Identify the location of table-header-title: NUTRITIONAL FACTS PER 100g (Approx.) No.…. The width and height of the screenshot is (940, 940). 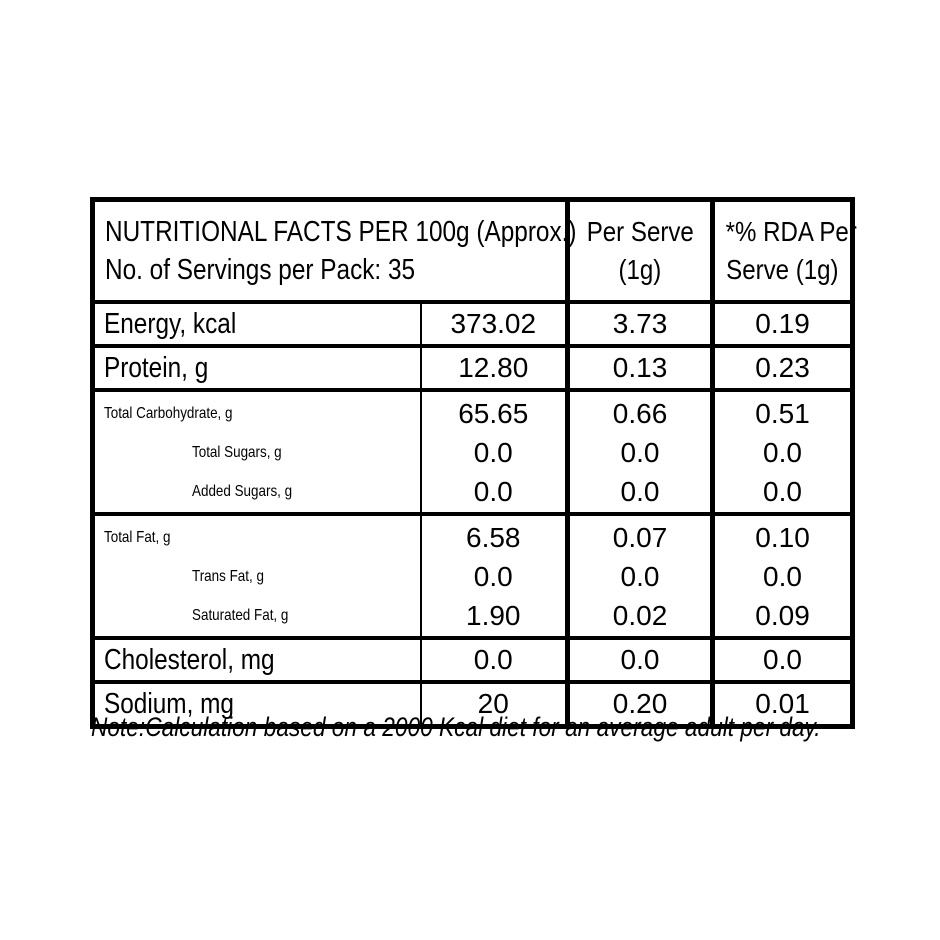
(335, 251).